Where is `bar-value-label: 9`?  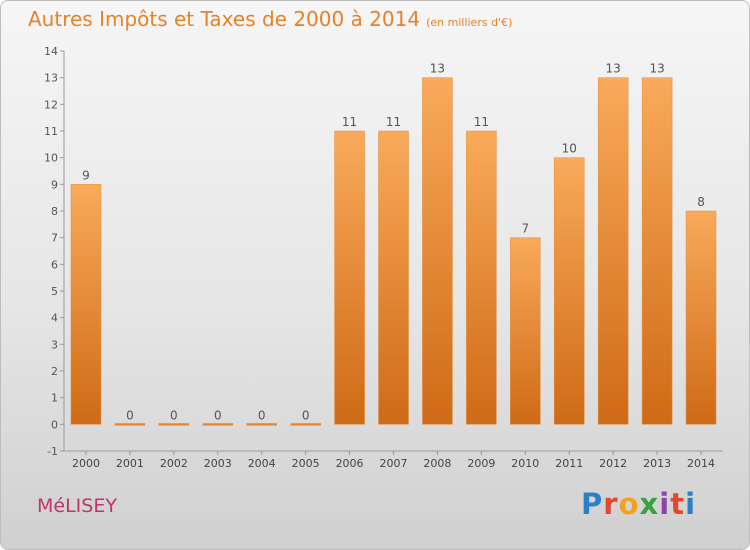 bar-value-label: 9 is located at coordinates (86, 175).